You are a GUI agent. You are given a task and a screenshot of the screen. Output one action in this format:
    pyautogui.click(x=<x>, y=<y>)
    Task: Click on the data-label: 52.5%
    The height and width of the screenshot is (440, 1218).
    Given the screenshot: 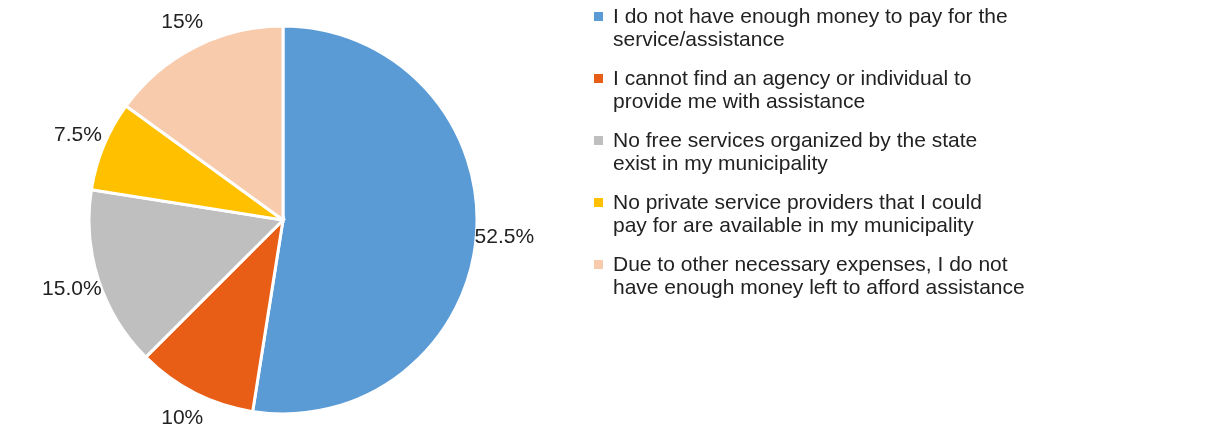 What is the action you would take?
    pyautogui.click(x=504, y=236)
    